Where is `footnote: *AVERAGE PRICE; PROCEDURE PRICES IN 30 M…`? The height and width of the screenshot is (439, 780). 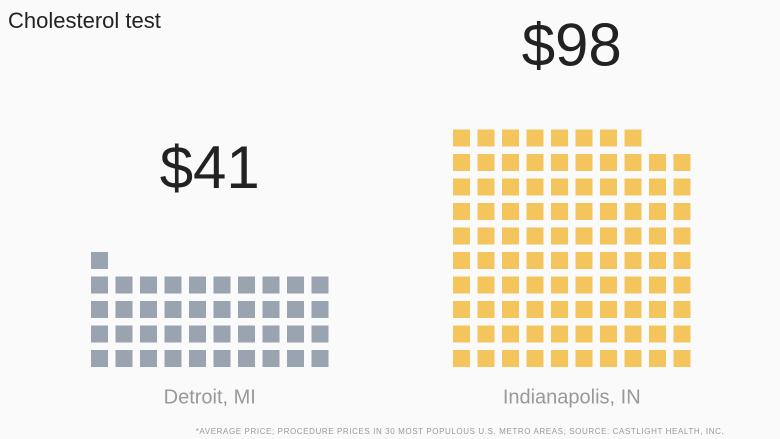
footnote: *AVERAGE PRICE; PROCEDURE PRICES IN 30 M… is located at coordinates (460, 431).